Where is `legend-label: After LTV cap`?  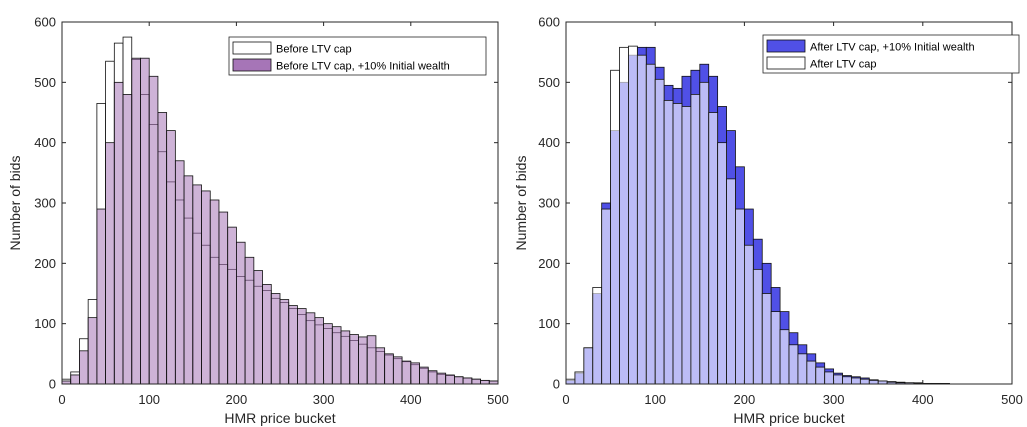
legend-label: After LTV cap is located at coordinates (843, 65).